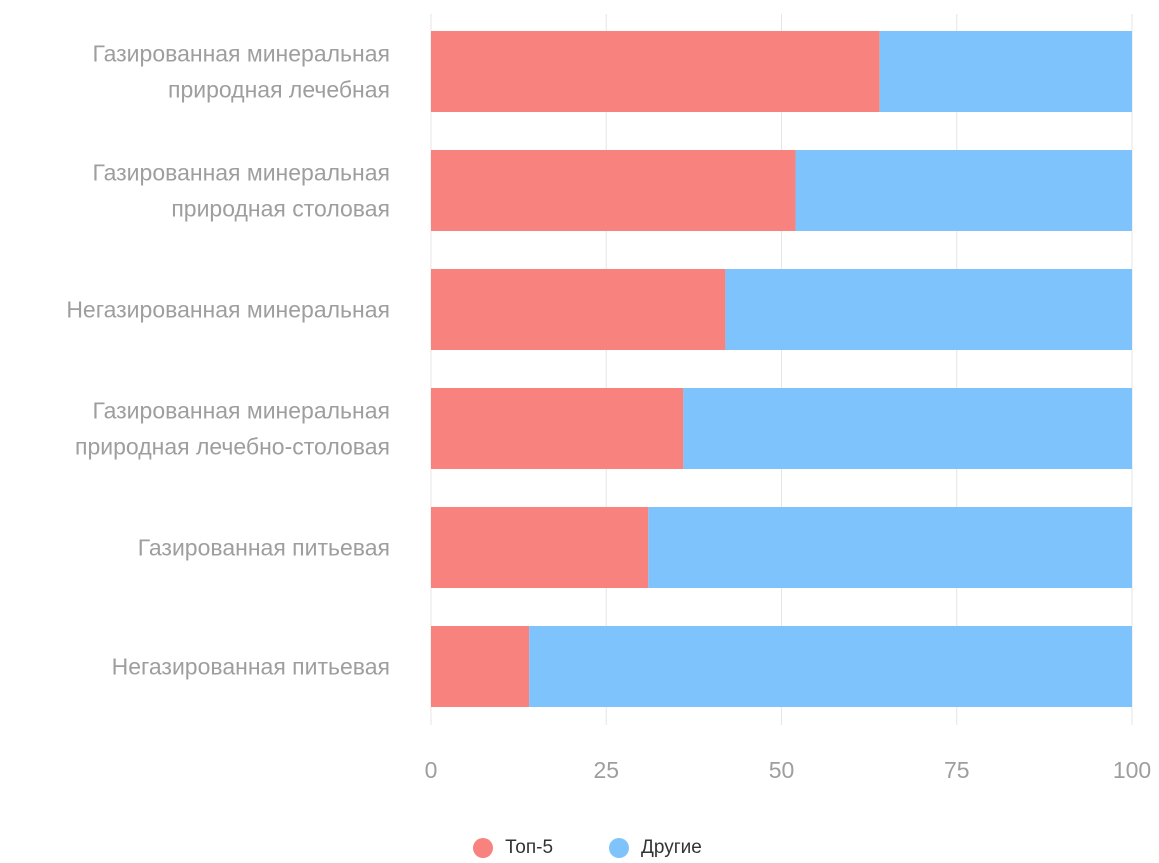 The height and width of the screenshot is (863, 1159). I want to click on x-tick-label: 100, so click(1132, 770).